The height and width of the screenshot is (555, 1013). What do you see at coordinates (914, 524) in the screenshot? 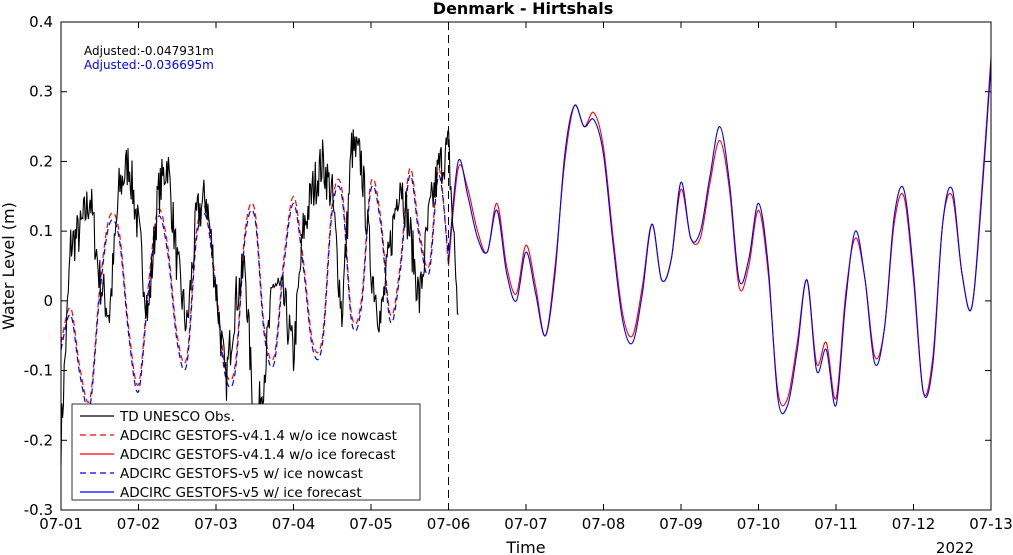
I see `x-tick-label: 07-12` at bounding box center [914, 524].